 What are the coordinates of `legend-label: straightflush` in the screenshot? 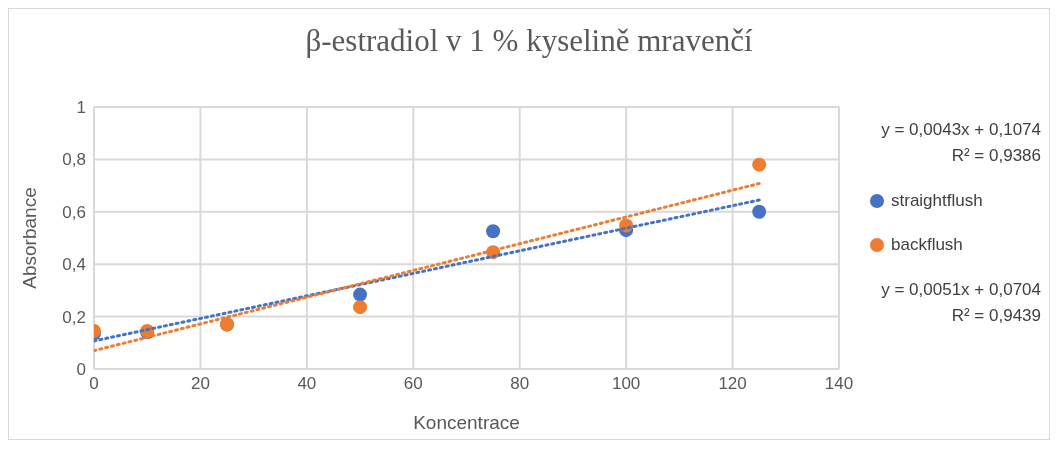 It's located at (937, 201).